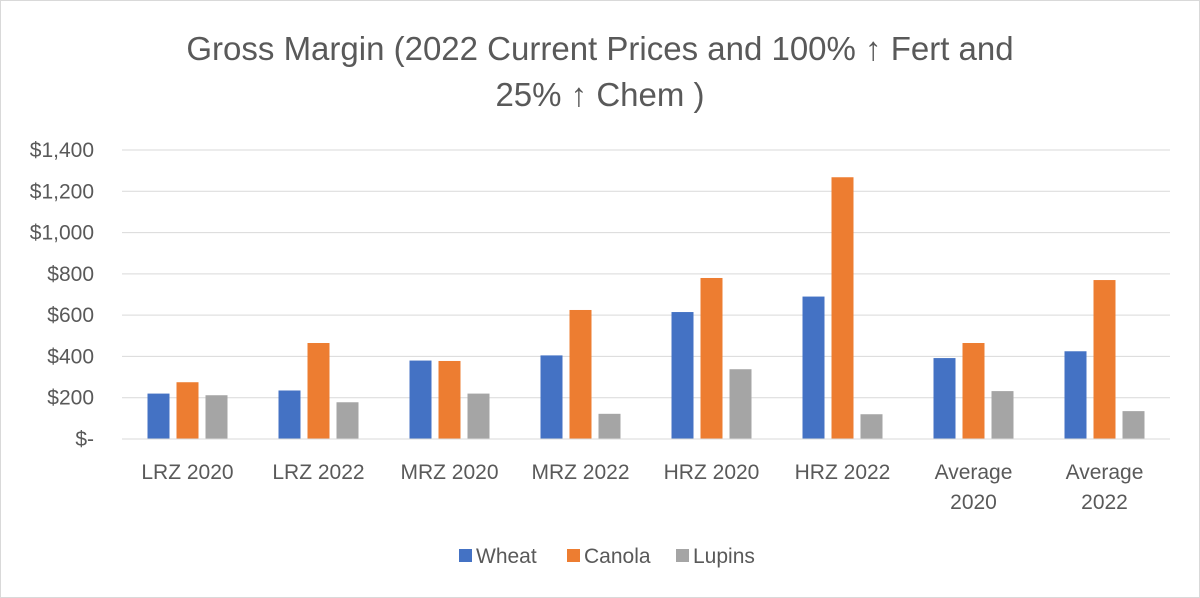 This screenshot has height=598, width=1200. What do you see at coordinates (600, 94) in the screenshot?
I see `chart-title-line-2: 25% ↑ Chem )` at bounding box center [600, 94].